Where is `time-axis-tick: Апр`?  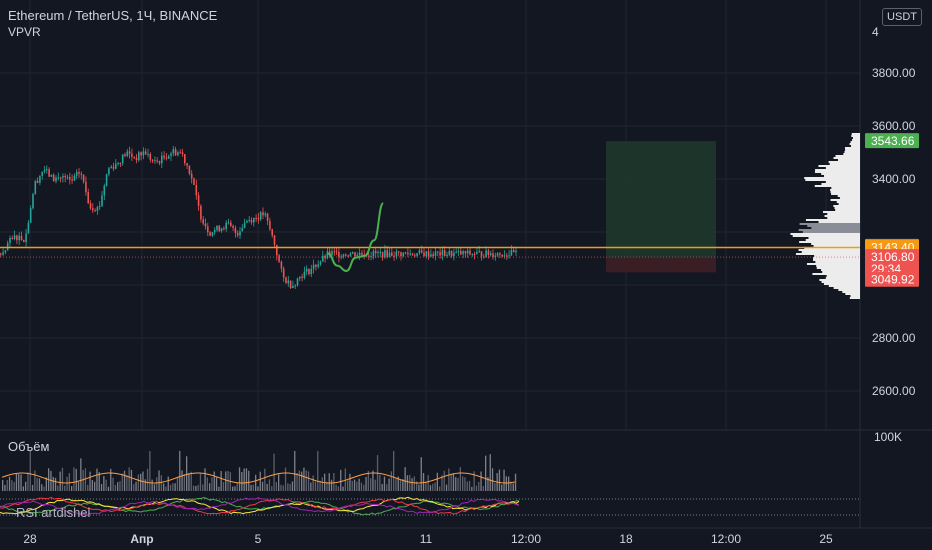
time-axis-tick: Апр is located at coordinates (141, 539).